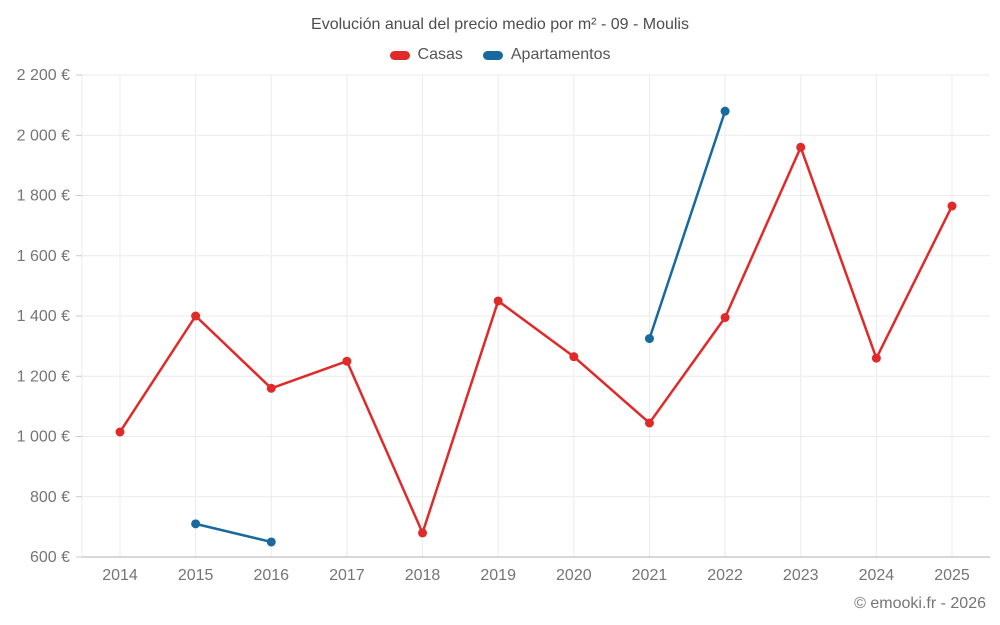 The height and width of the screenshot is (625, 1000). I want to click on legend-label-casas: Casas, so click(440, 54).